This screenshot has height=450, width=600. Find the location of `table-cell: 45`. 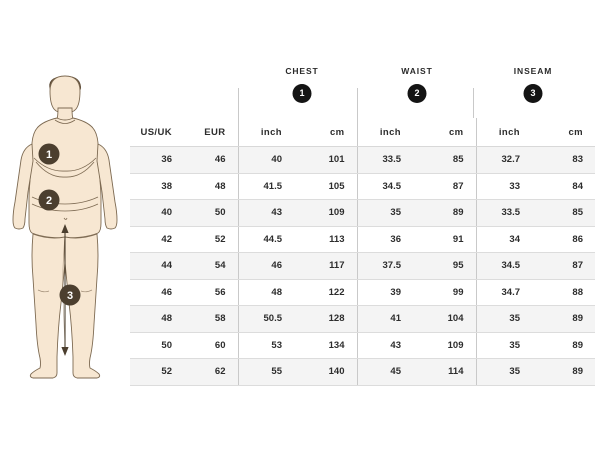

table-cell: 45 is located at coordinates (384, 372).